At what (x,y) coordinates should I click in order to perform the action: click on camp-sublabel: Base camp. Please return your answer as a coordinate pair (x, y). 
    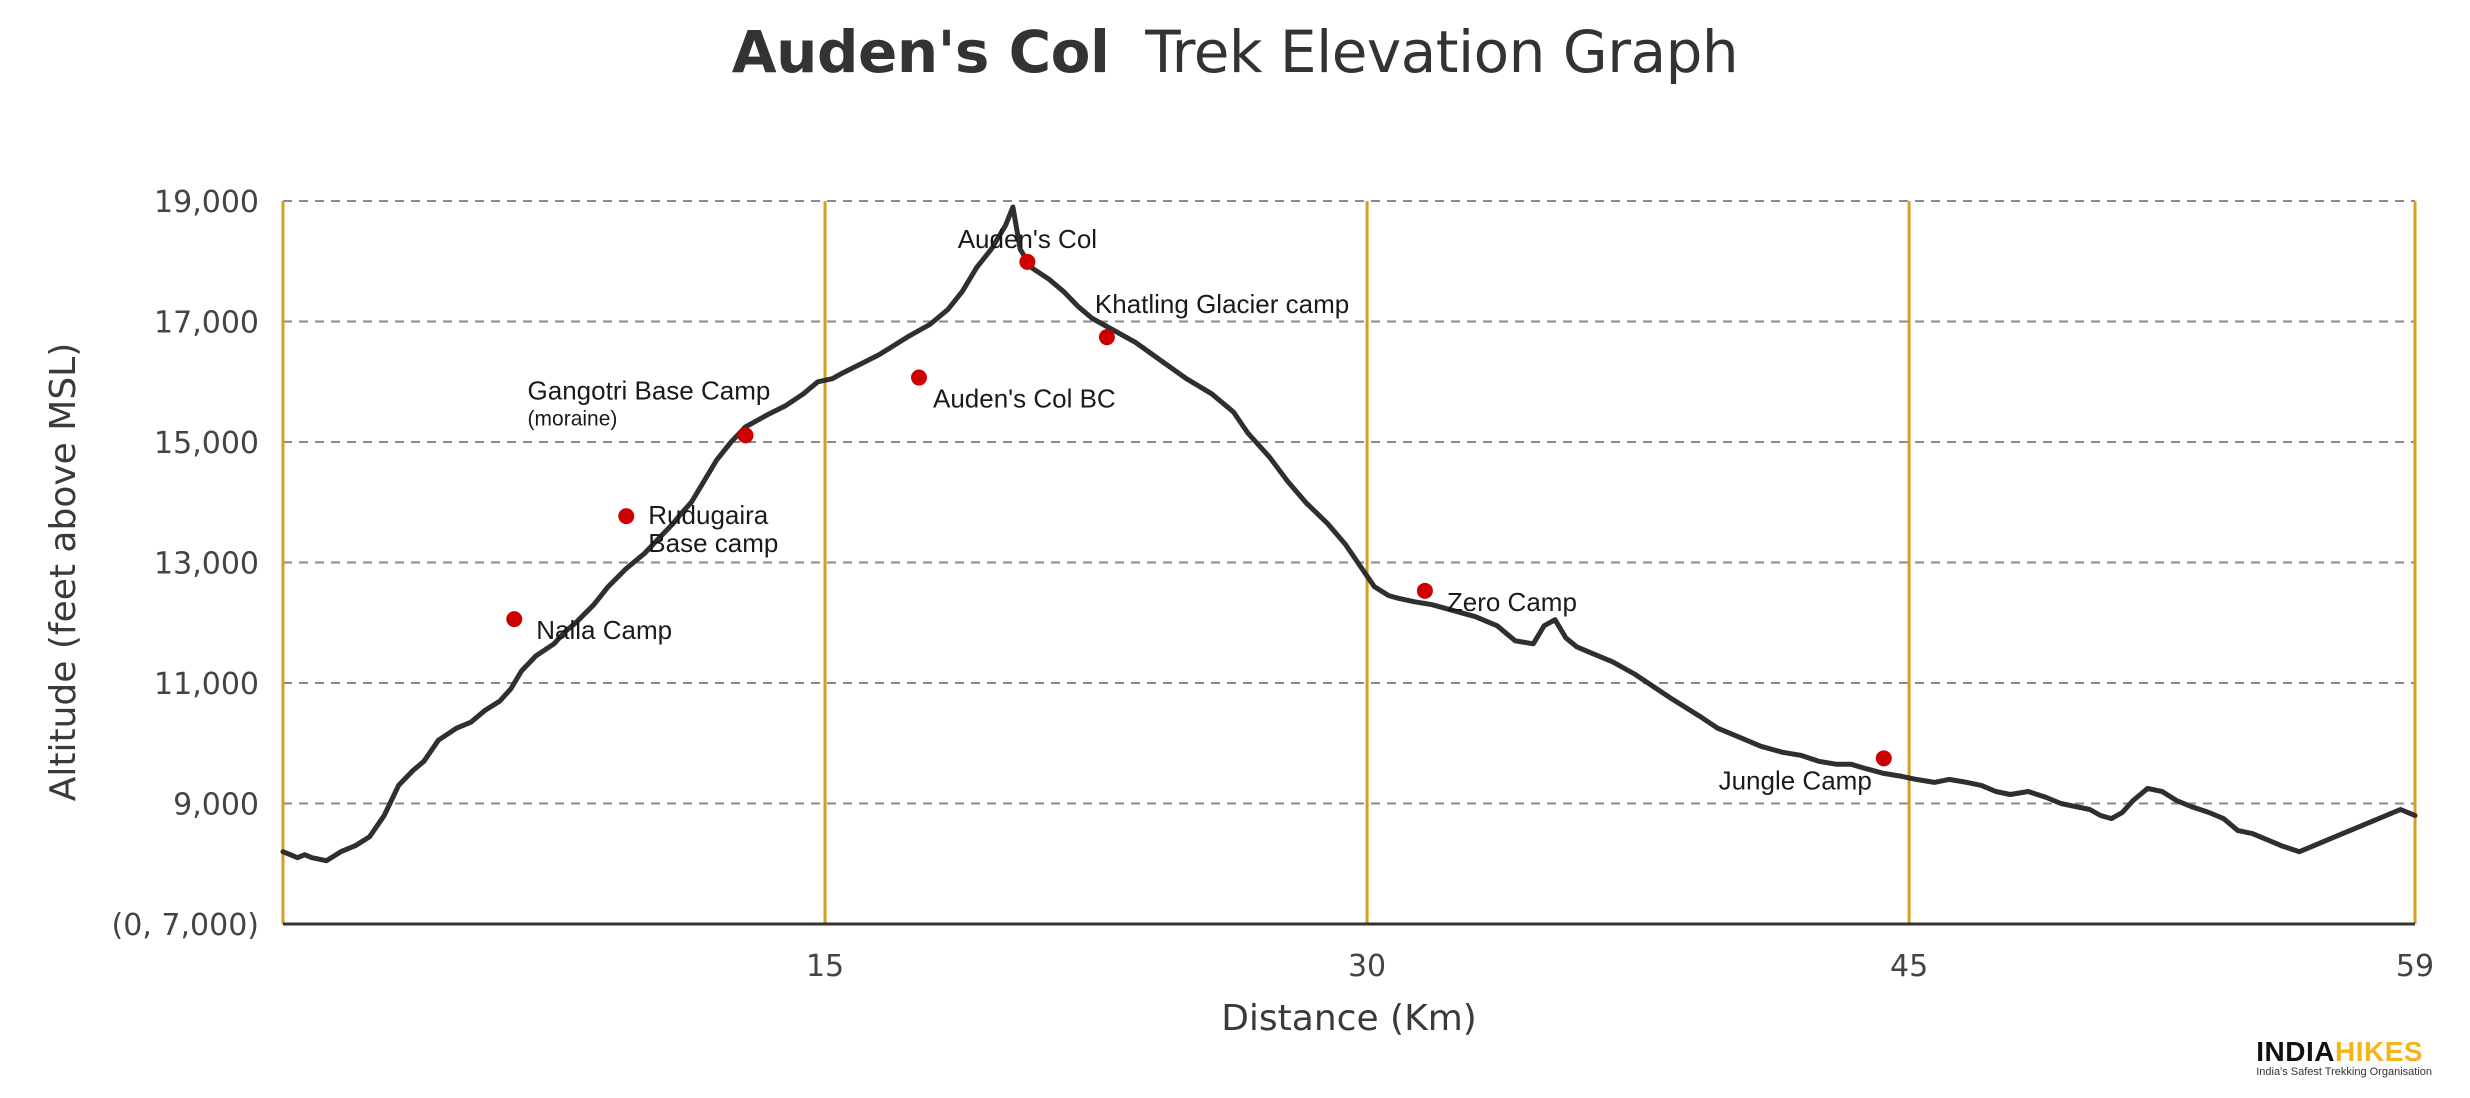
    Looking at the image, I should click on (713, 543).